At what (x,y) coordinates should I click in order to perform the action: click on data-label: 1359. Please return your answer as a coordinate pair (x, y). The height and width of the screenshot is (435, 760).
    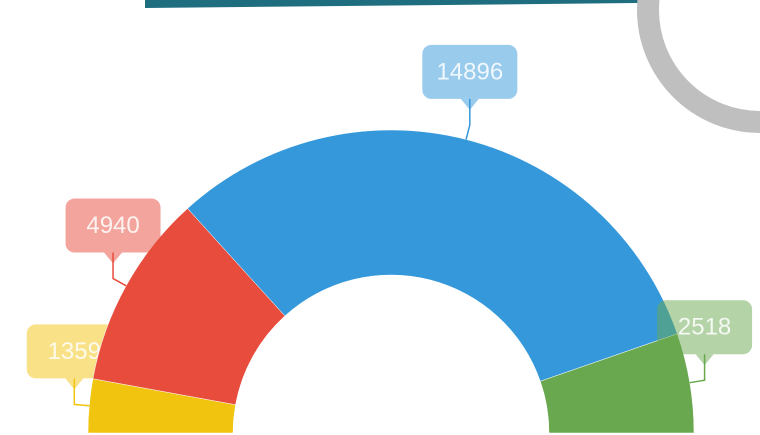
    Looking at the image, I should click on (74, 351).